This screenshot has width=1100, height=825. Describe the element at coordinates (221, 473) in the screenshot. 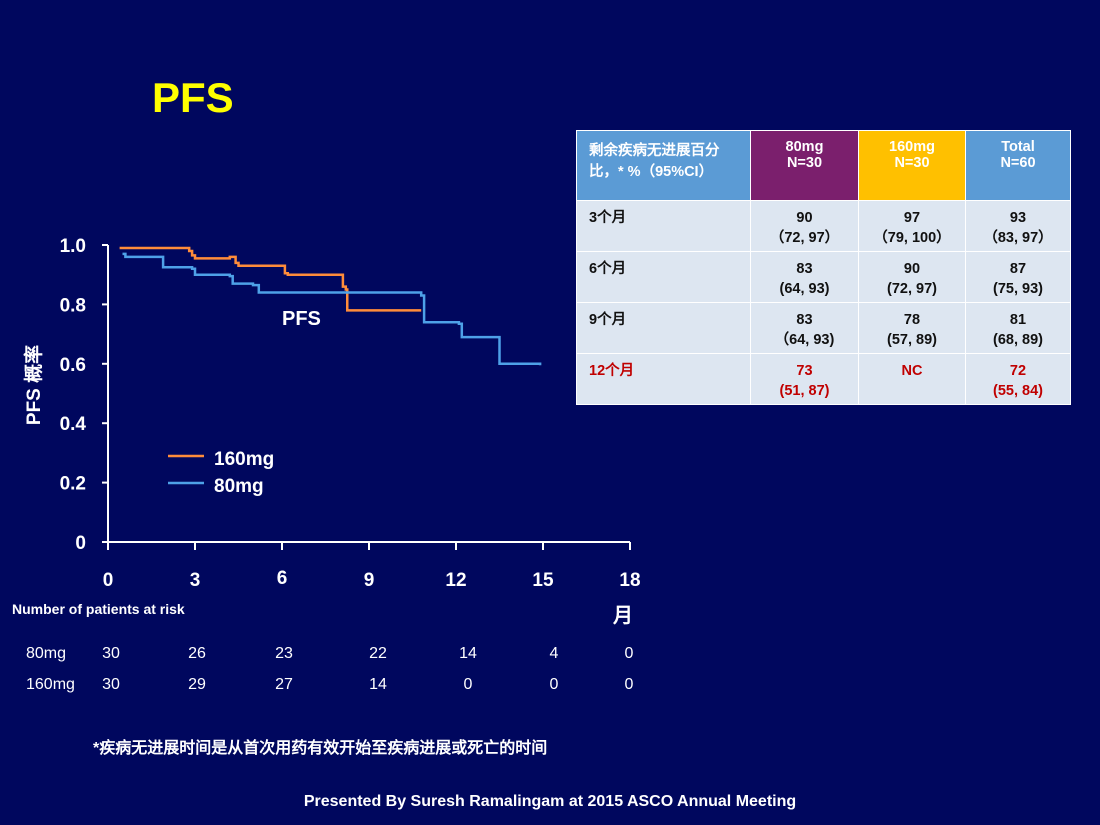

I see `chart-legend: 160mg 80mg` at that location.